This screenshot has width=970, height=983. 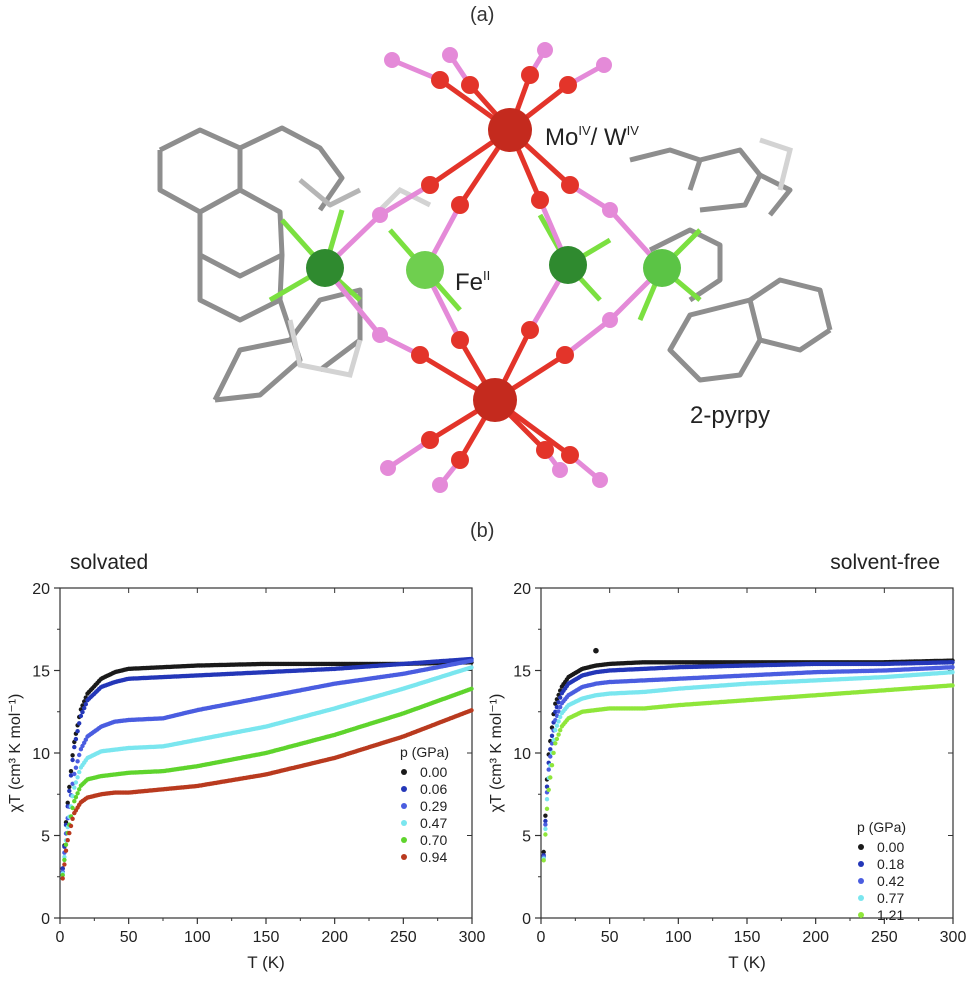 I want to click on legend-entry: 0.18, so click(x=890, y=864).